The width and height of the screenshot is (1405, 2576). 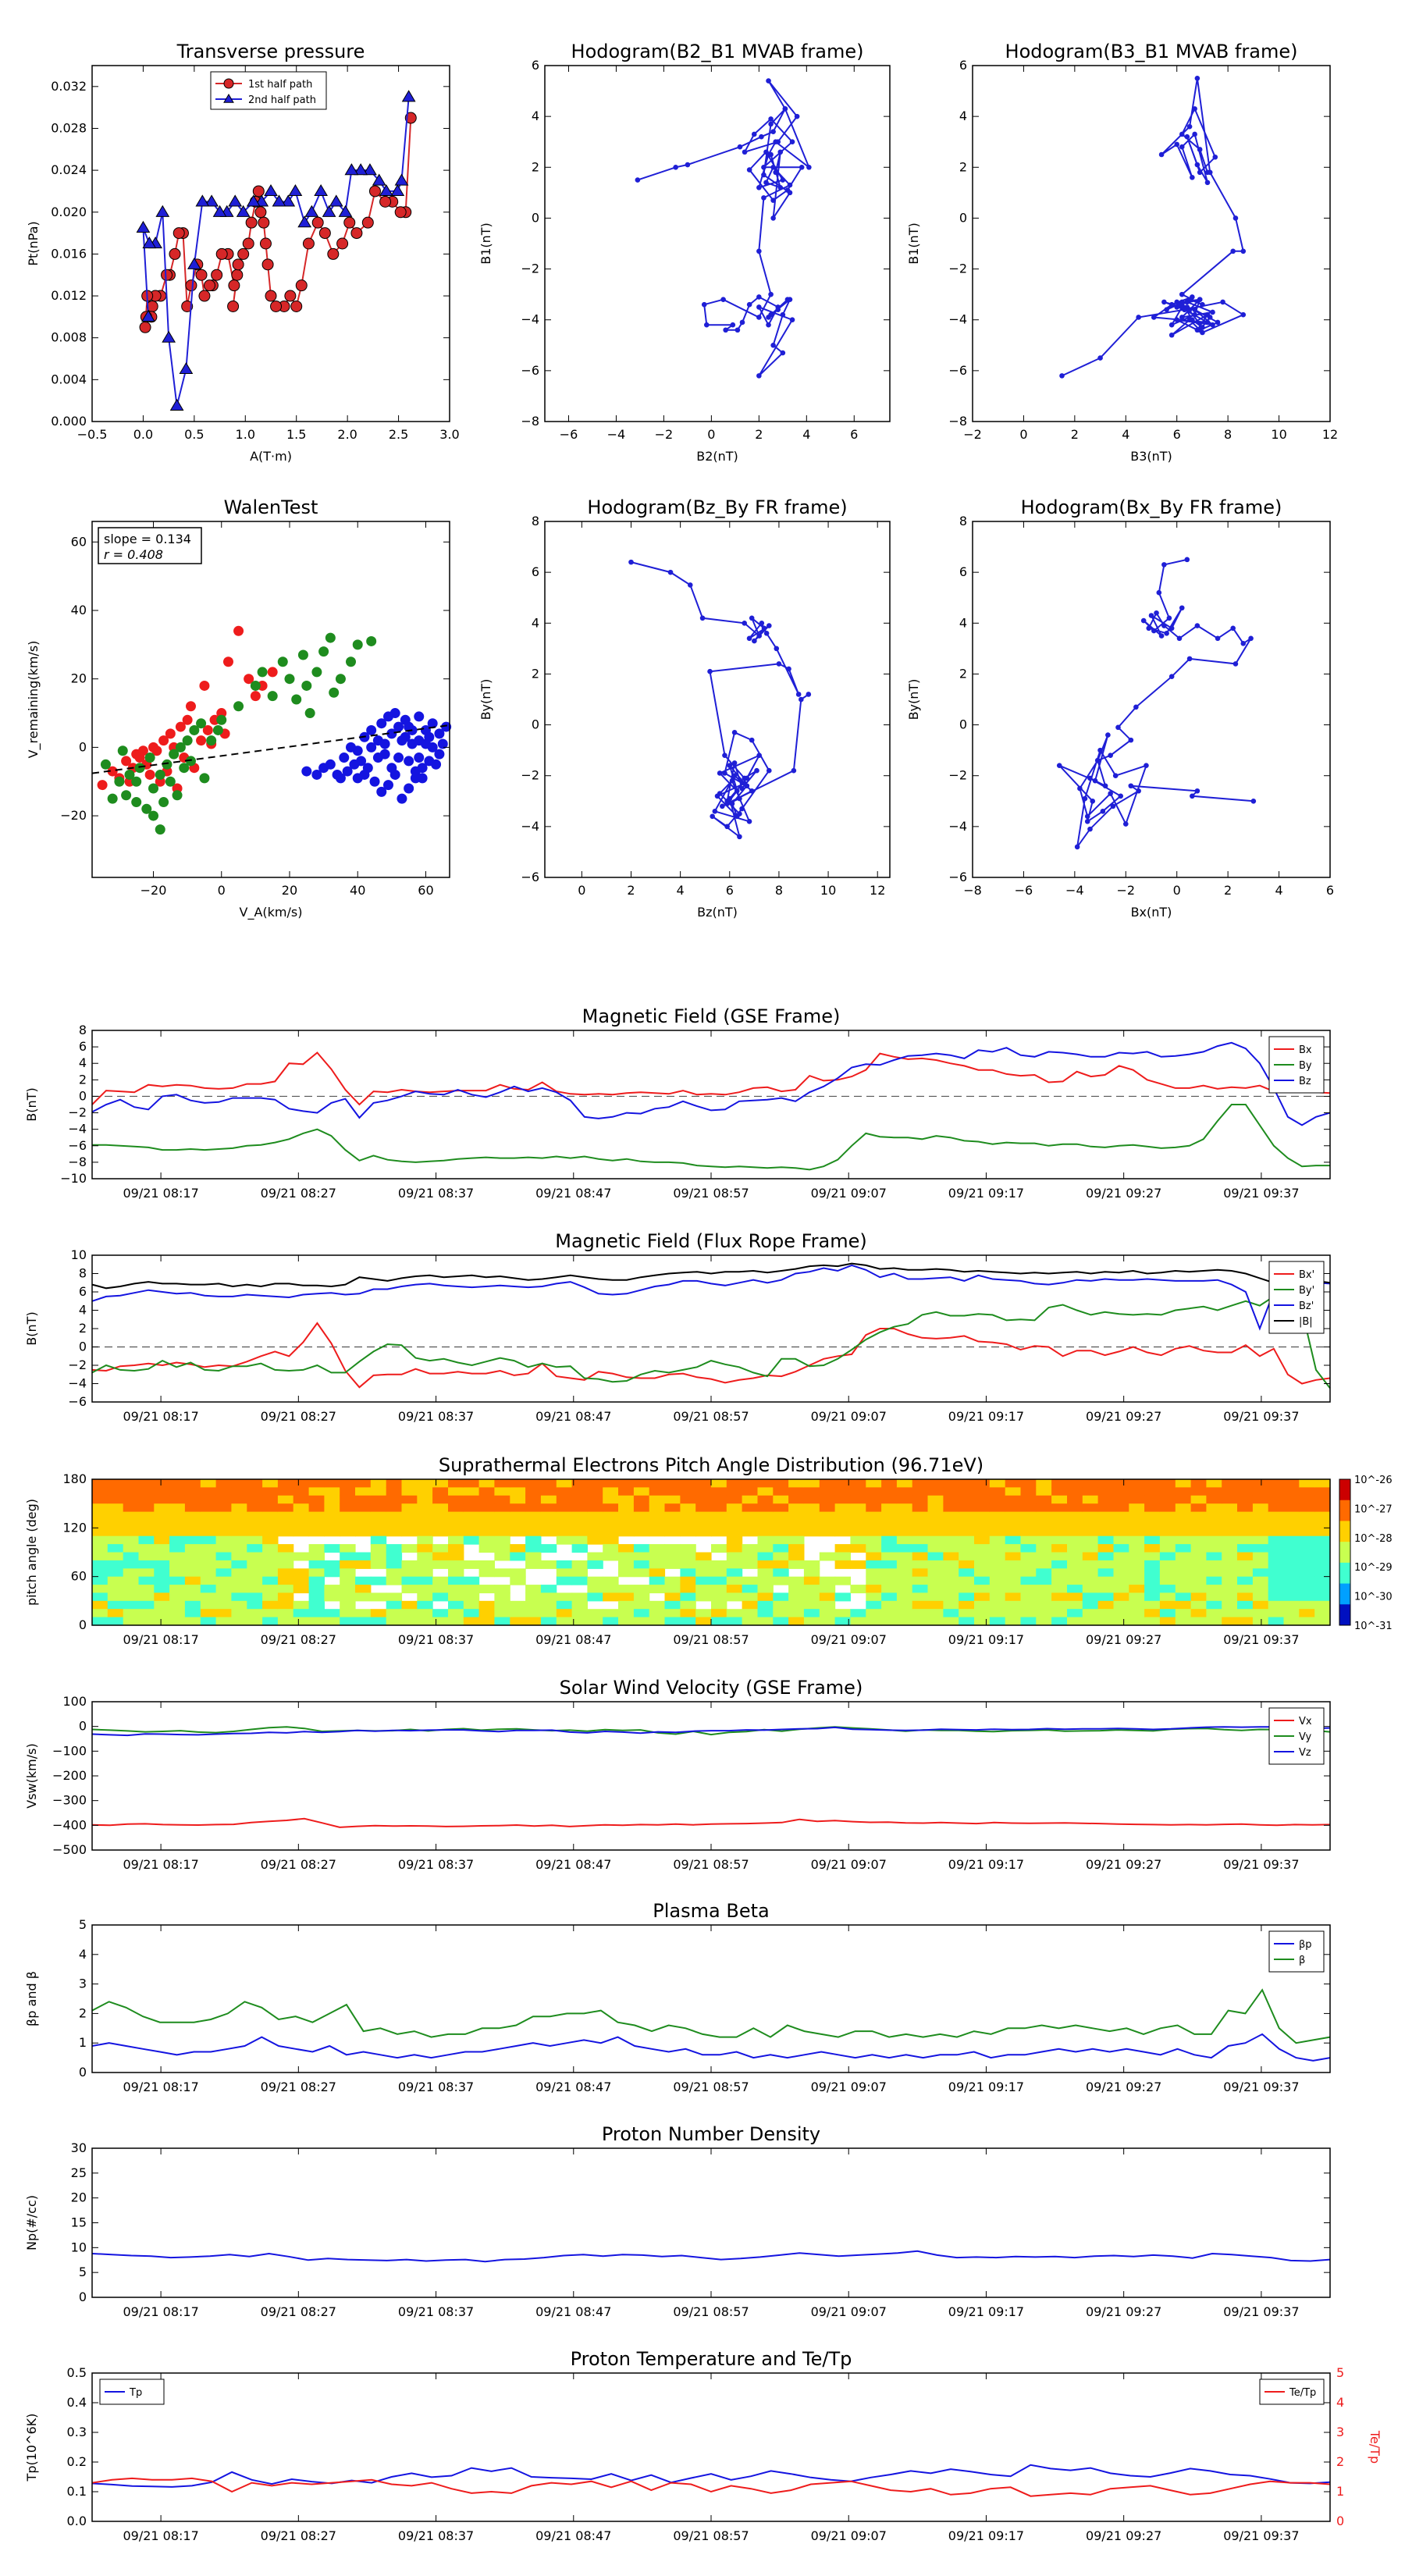 What do you see at coordinates (436, 2535) in the screenshot?
I see `time-tick-label: 09/21 08:37` at bounding box center [436, 2535].